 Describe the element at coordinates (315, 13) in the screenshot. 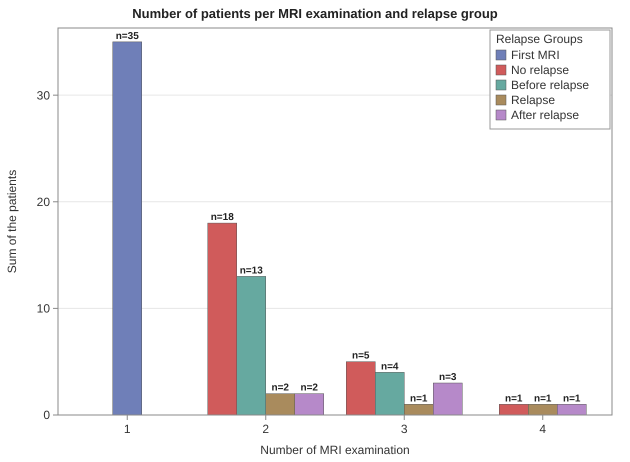

I see `chart-title: Number of patients per MRI examination and relapse group` at that location.